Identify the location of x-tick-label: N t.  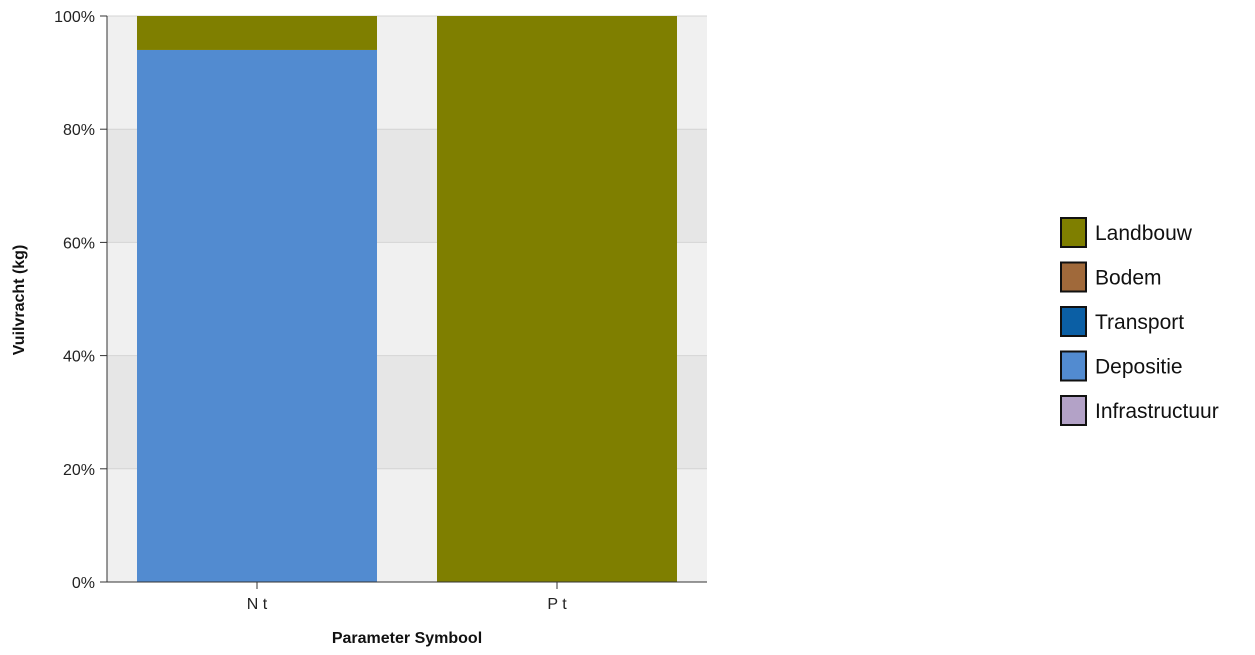
(257, 604).